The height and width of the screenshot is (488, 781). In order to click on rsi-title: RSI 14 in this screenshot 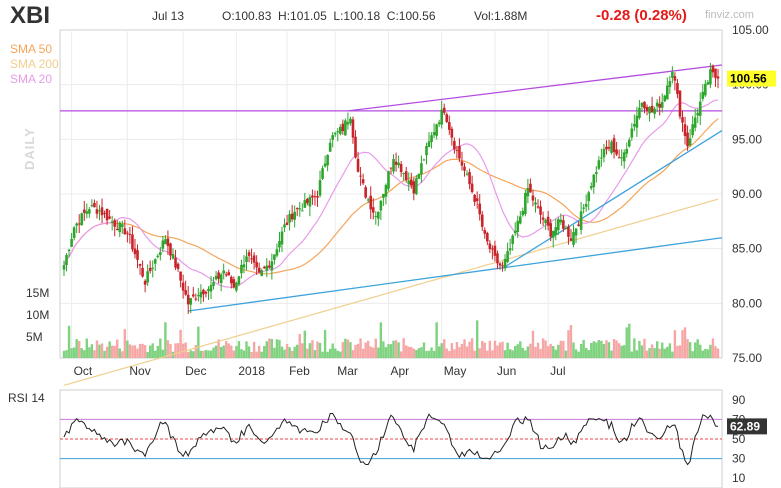, I will do `click(26, 398)`.